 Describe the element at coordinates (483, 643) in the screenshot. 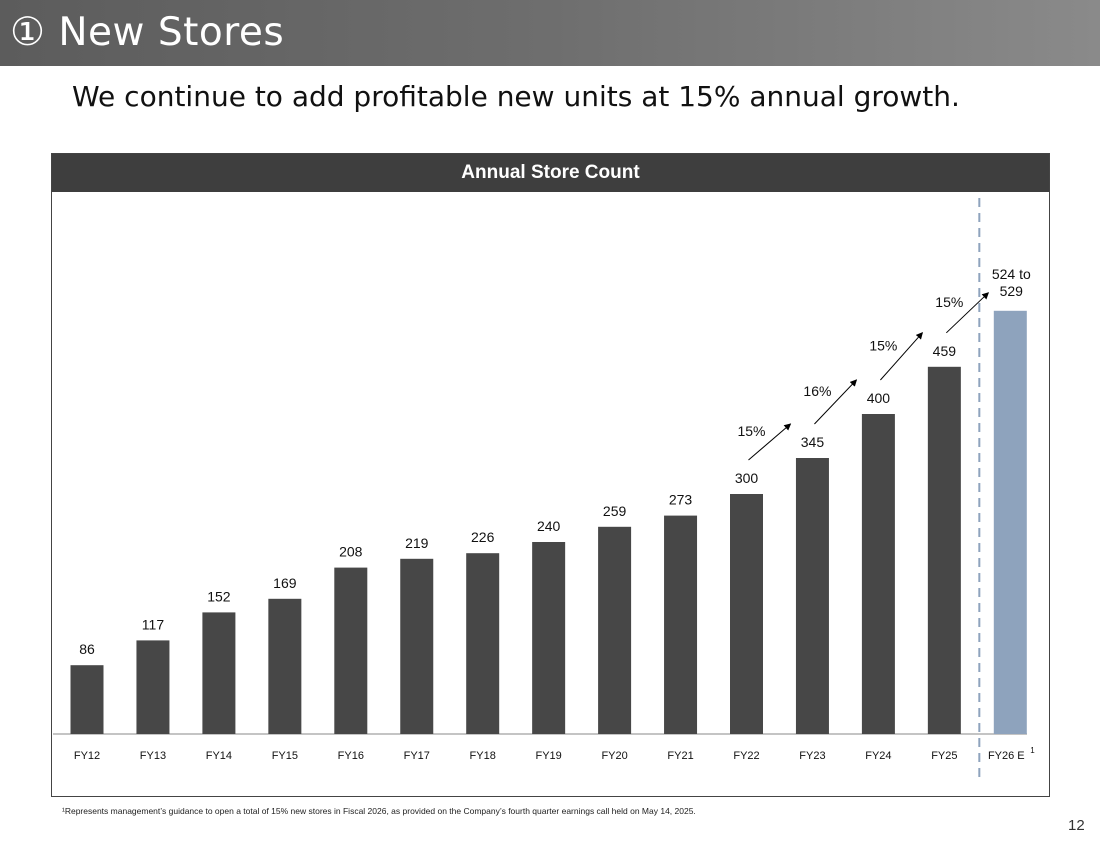

I see `bar-fy18` at that location.